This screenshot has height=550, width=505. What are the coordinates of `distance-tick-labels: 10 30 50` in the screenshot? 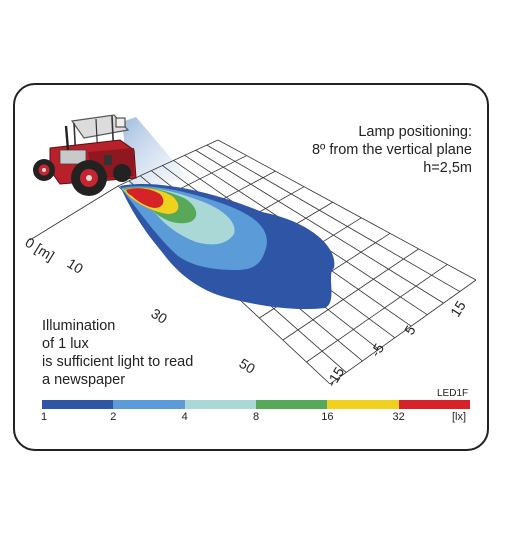 It's located at (161, 316).